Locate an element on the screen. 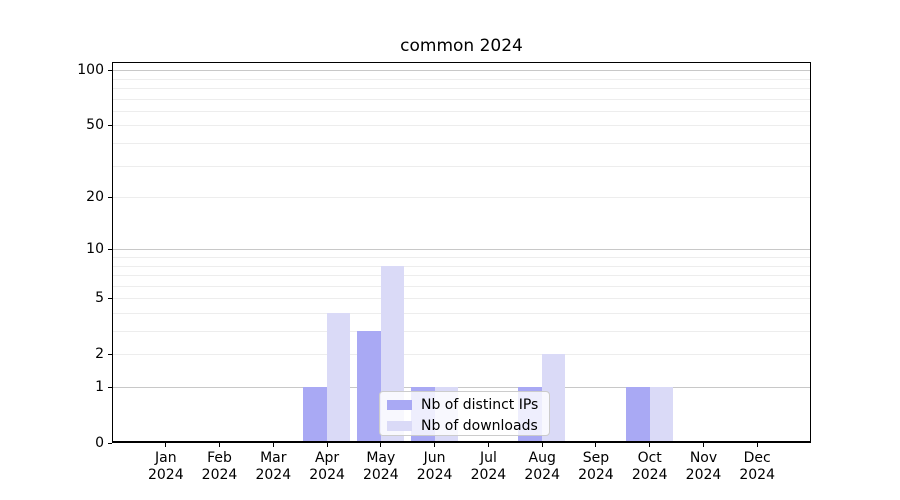 The width and height of the screenshot is (900, 500). xtick-label-may-2024: May 2024 is located at coordinates (380, 466).